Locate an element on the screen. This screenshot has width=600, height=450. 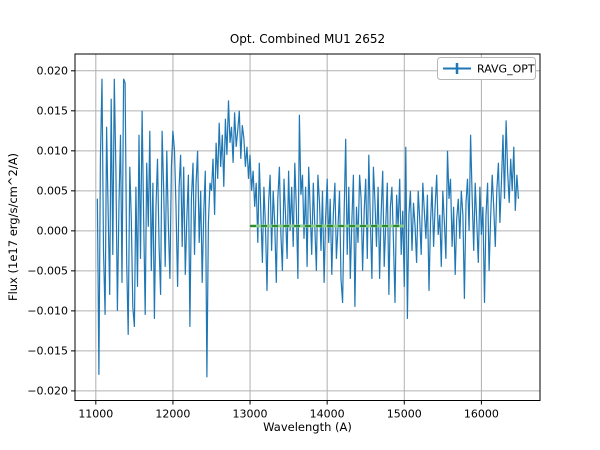
legend-label: RAVG_OPT is located at coordinates (506, 69).